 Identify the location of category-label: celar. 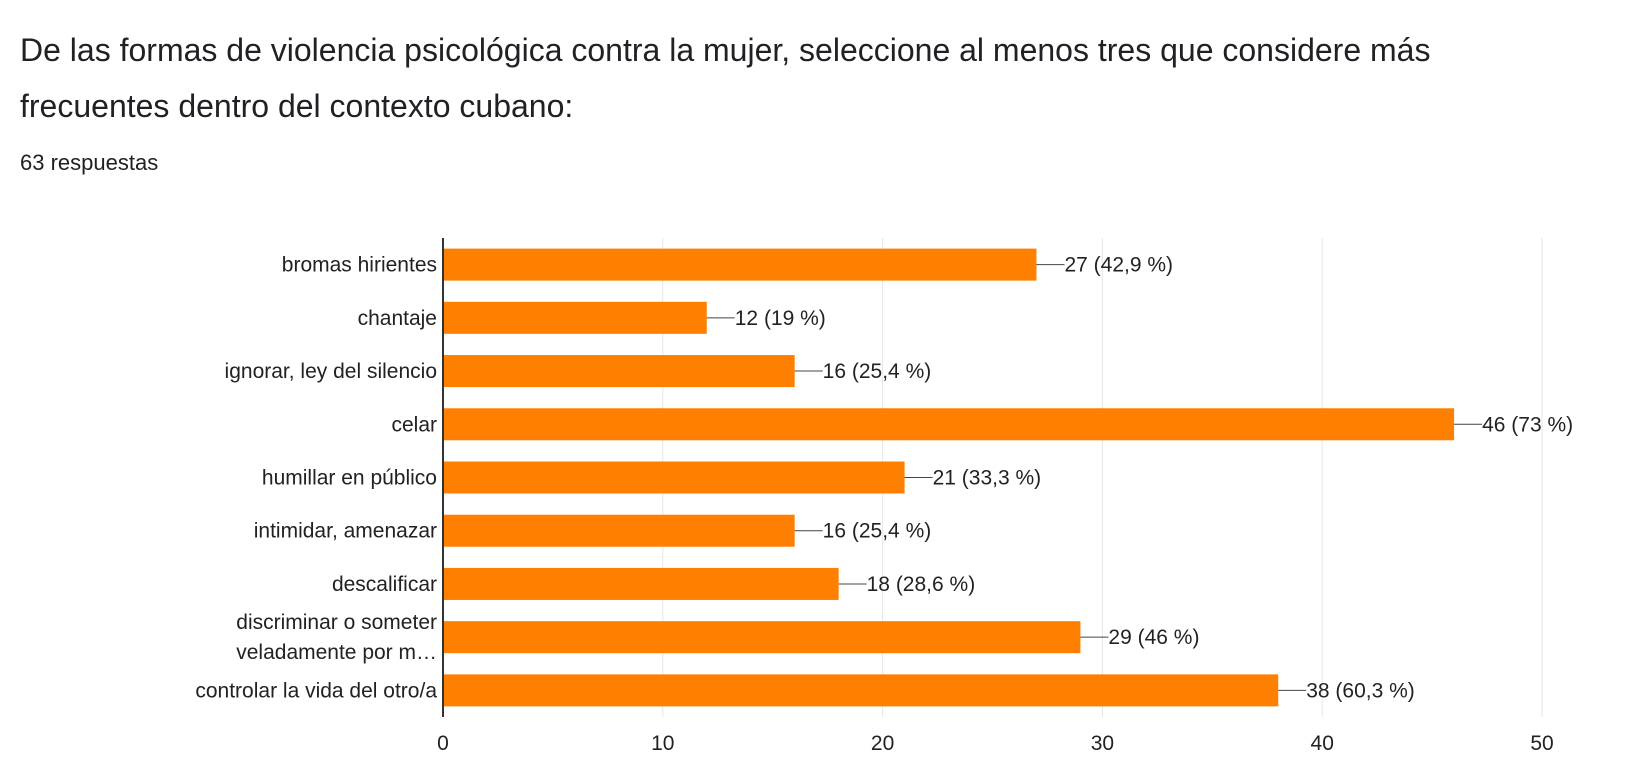
(414, 424).